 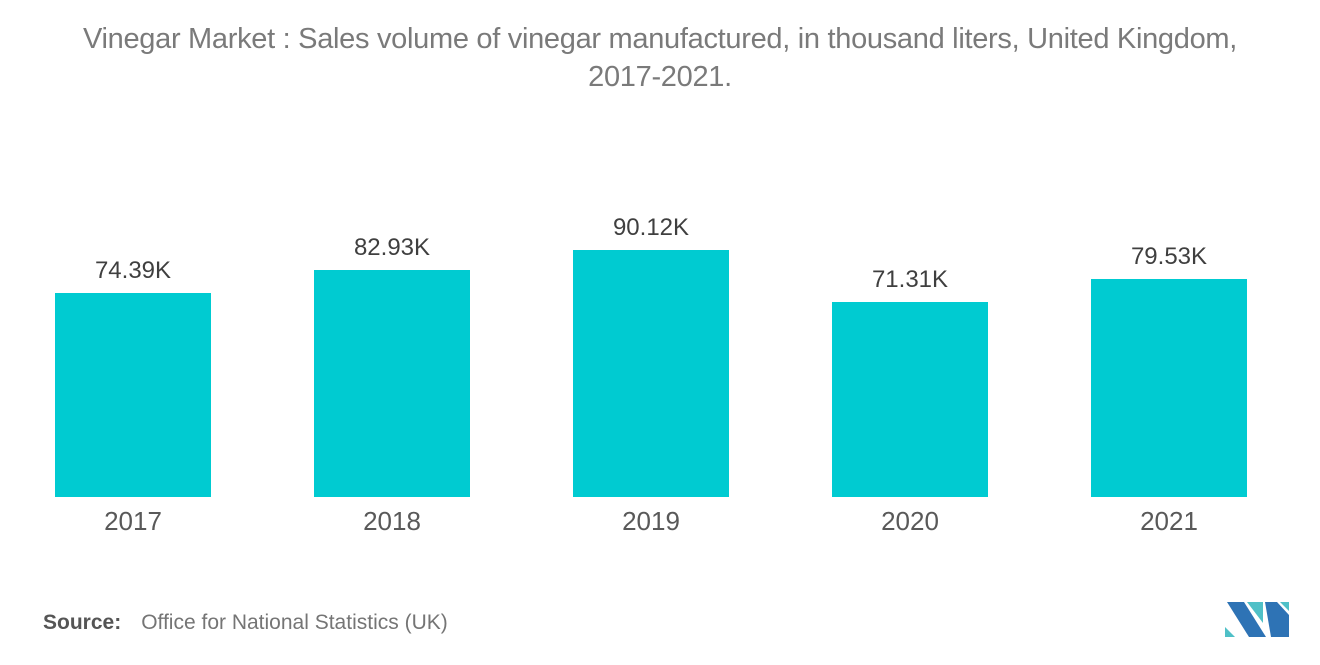 I want to click on source-text: Office for National Statistics (UK), so click(x=294, y=622).